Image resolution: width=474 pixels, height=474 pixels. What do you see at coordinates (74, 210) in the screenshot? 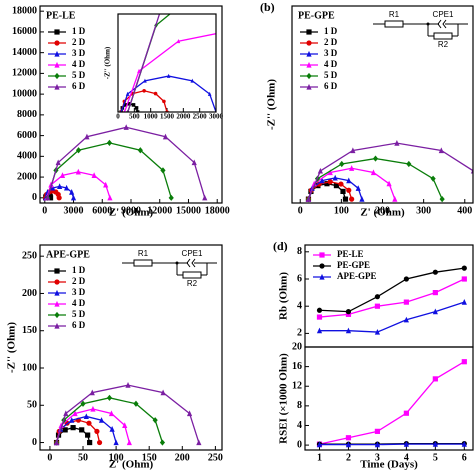
I see `x-tick-label: 3000` at bounding box center [74, 210].